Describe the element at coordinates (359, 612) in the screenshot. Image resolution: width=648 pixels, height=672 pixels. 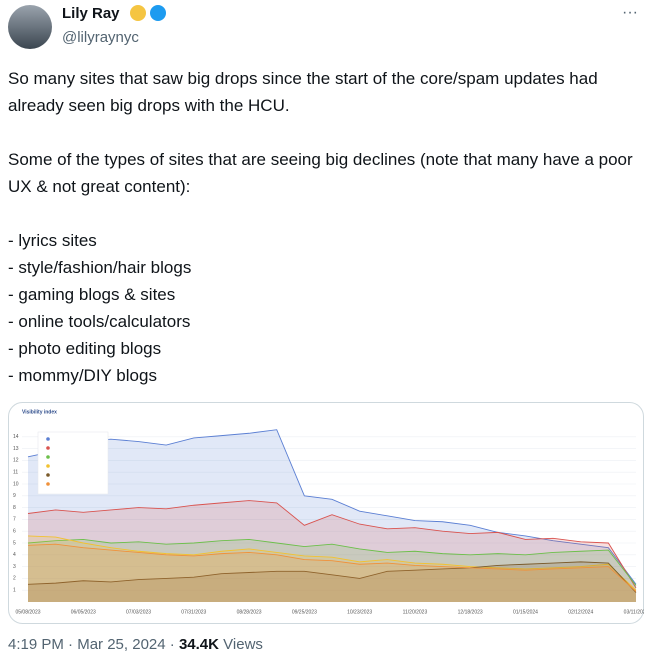
I see `x-tick-label: 10/23/2023` at that location.